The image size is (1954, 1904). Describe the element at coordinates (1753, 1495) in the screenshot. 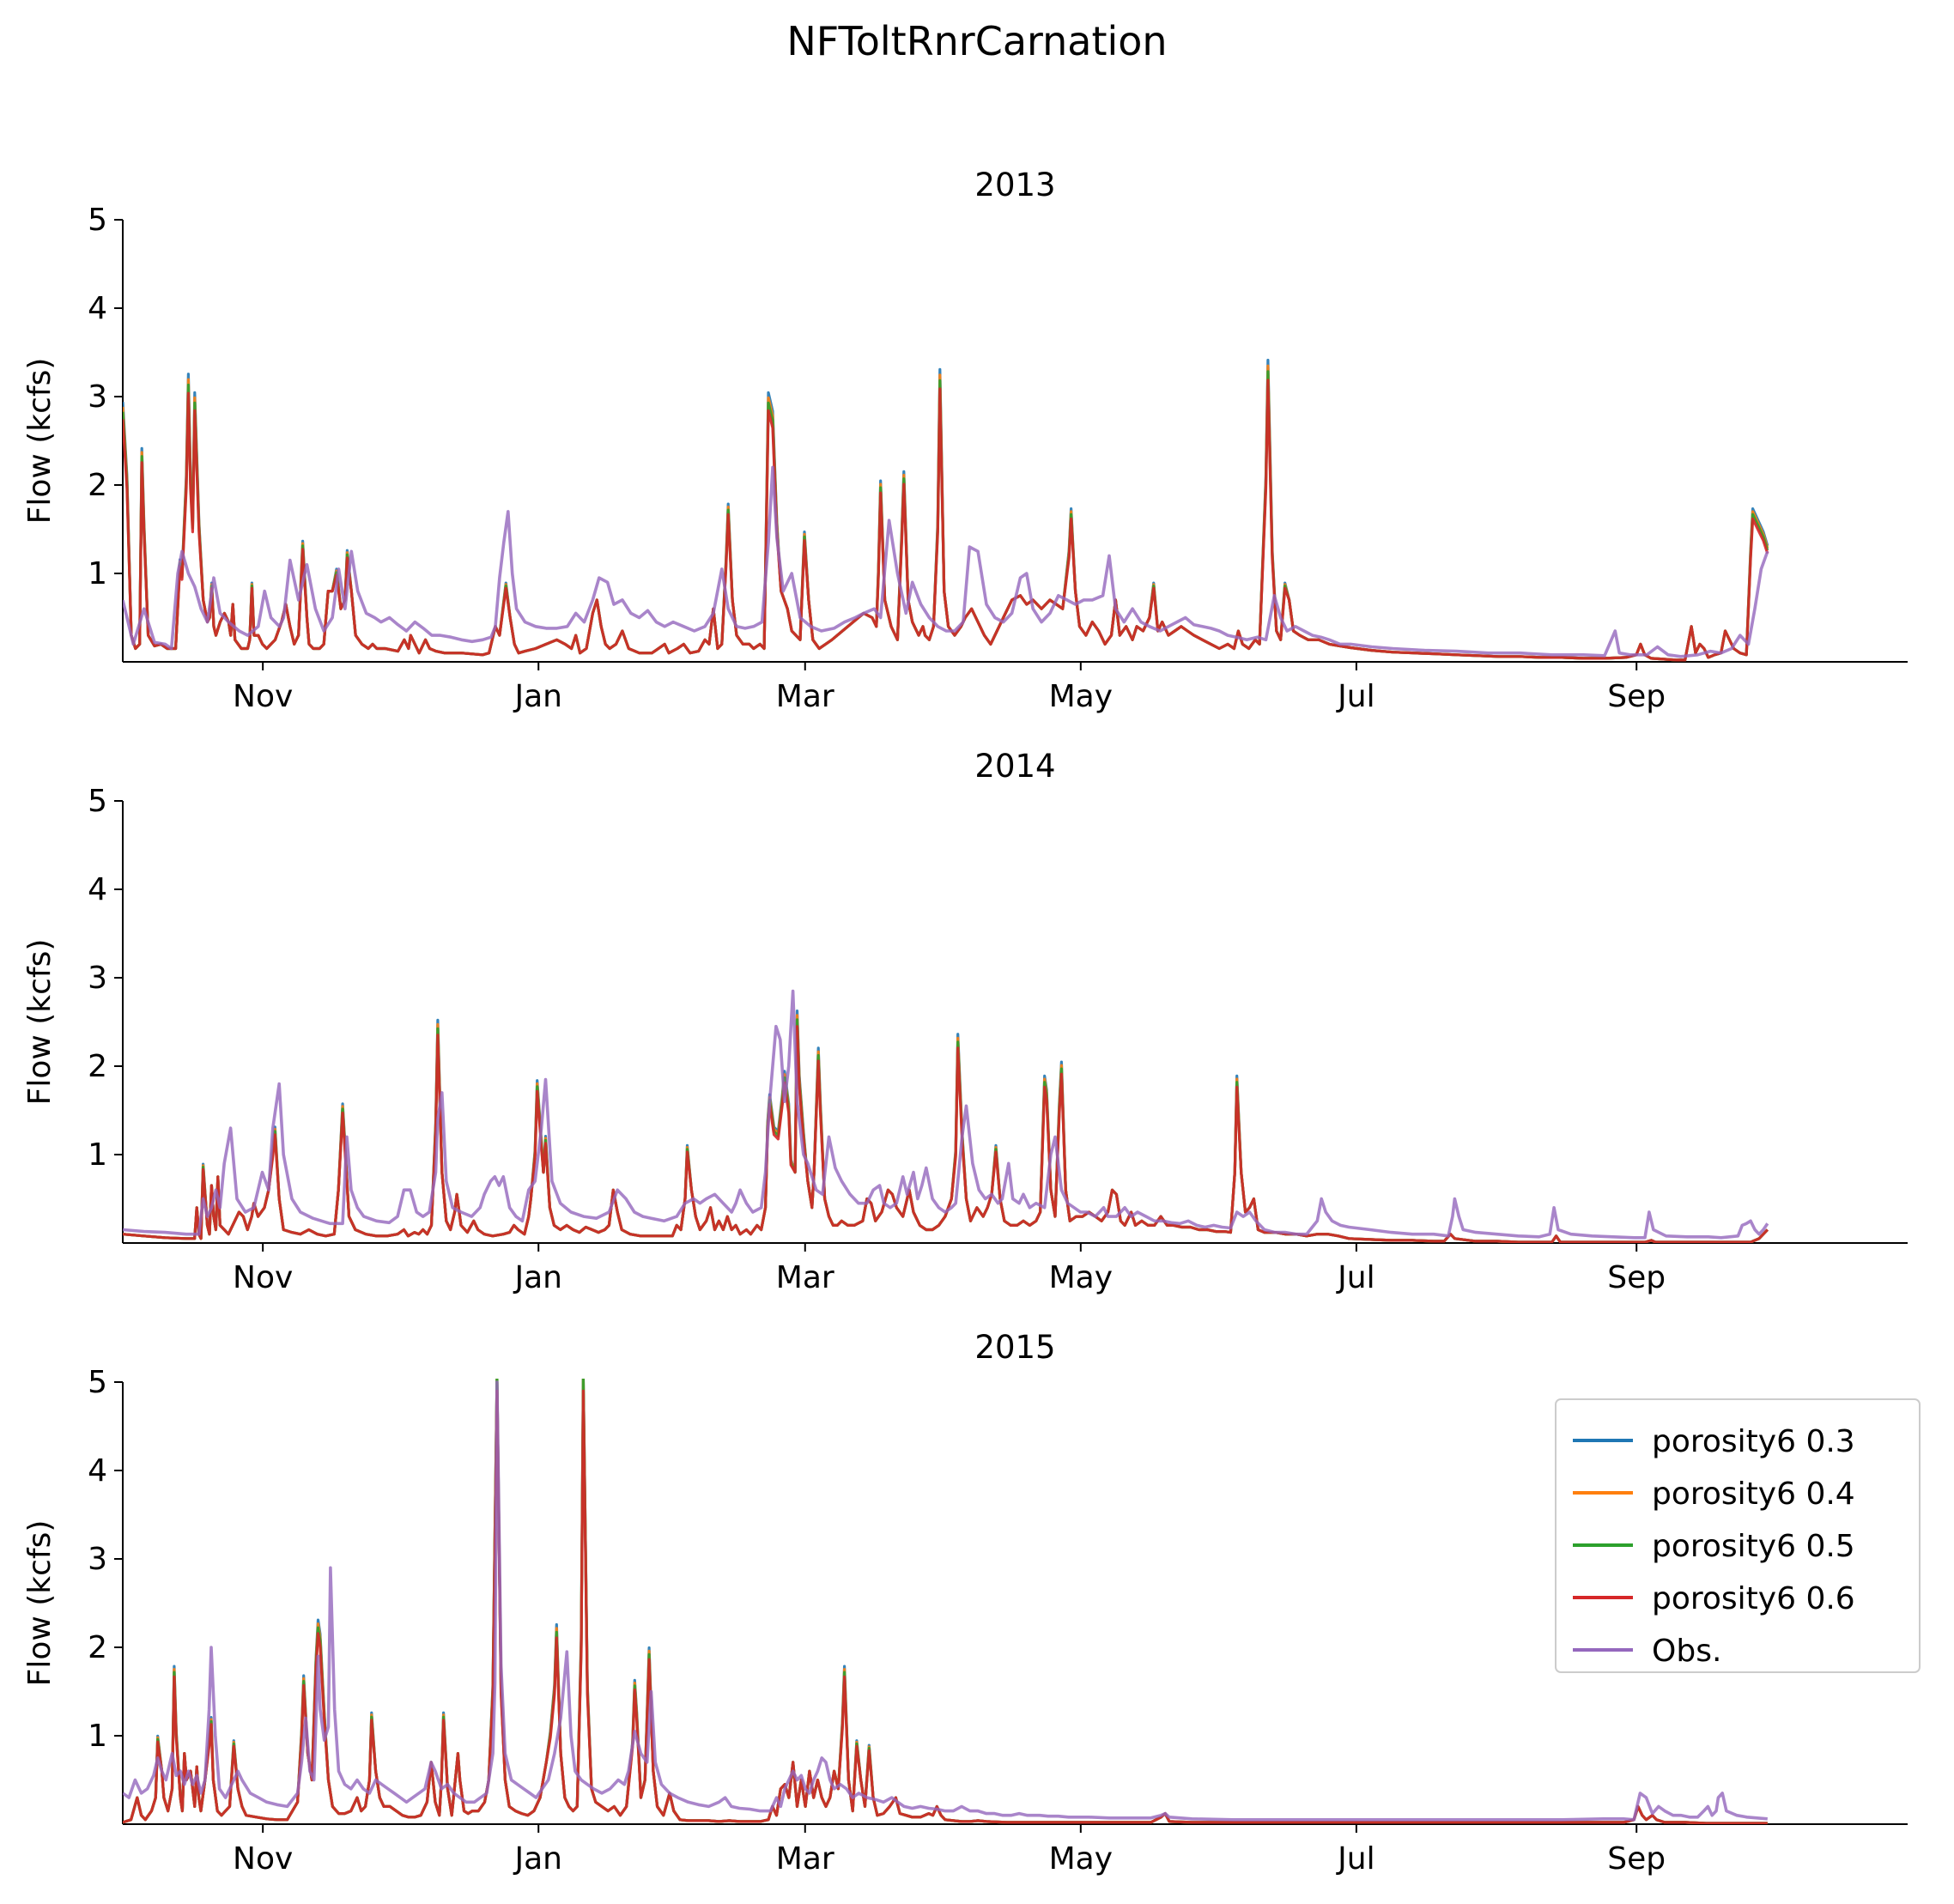

I see `legend-label: porosity6 0.4` at that location.